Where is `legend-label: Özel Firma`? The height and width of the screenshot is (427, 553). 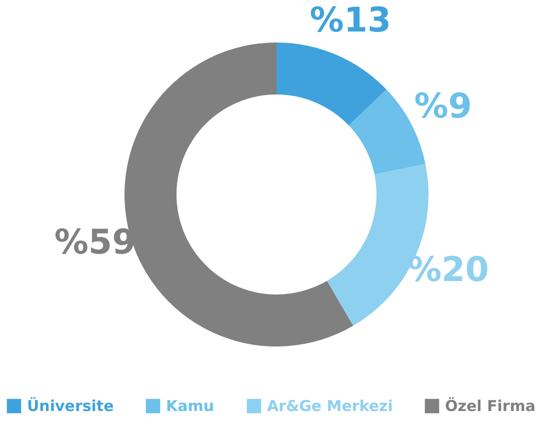
legend-label: Özel Firma is located at coordinates (490, 406).